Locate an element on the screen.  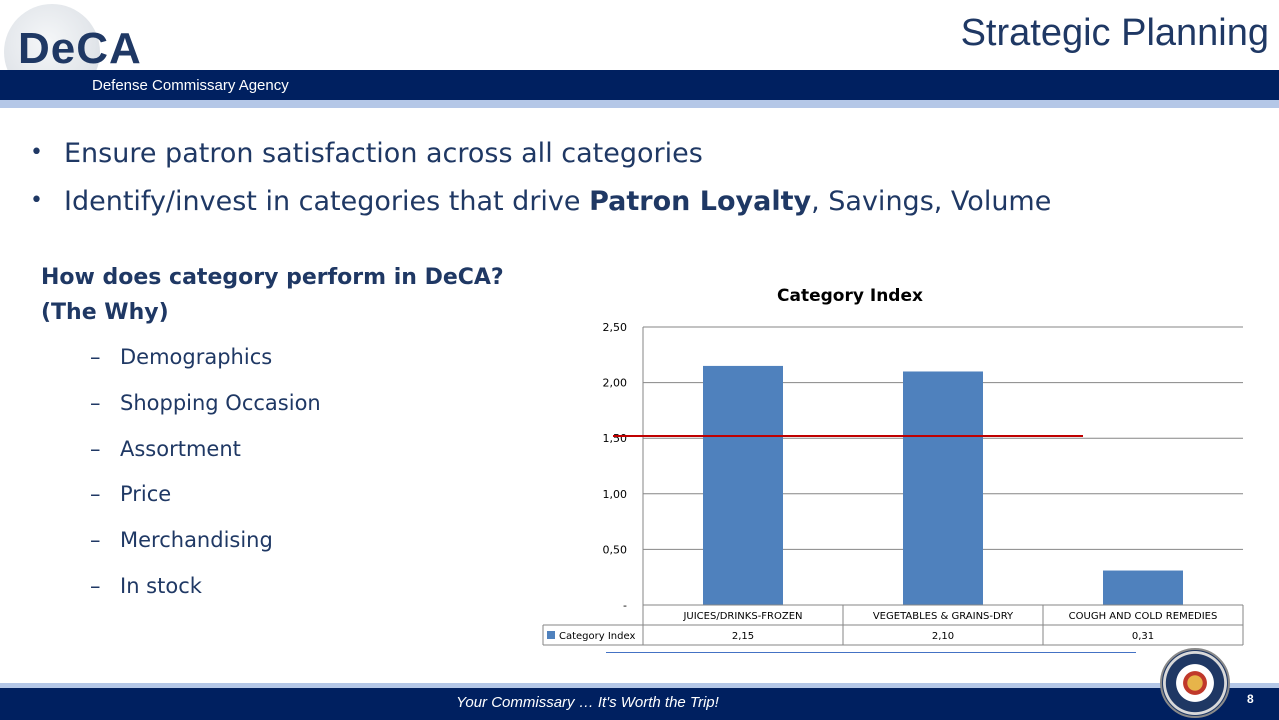
factor-label: Demographics is located at coordinates (196, 357).